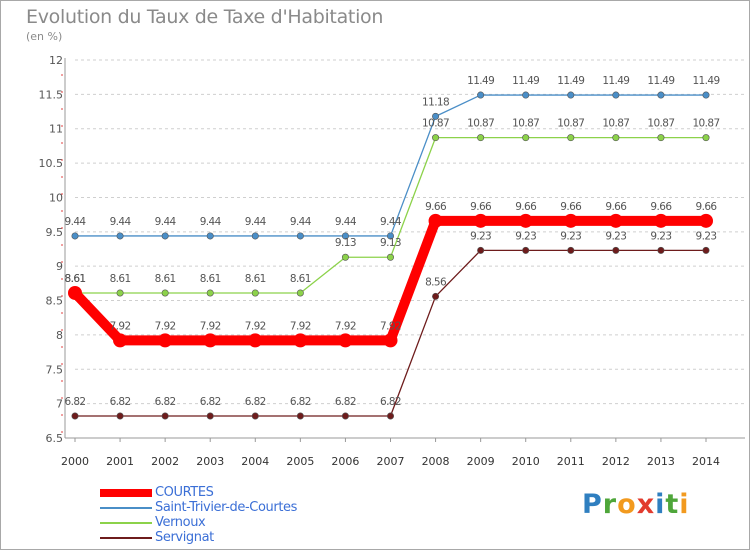 This screenshot has height=550, width=750. What do you see at coordinates (481, 461) in the screenshot?
I see `x-tick-label: 2009` at bounding box center [481, 461].